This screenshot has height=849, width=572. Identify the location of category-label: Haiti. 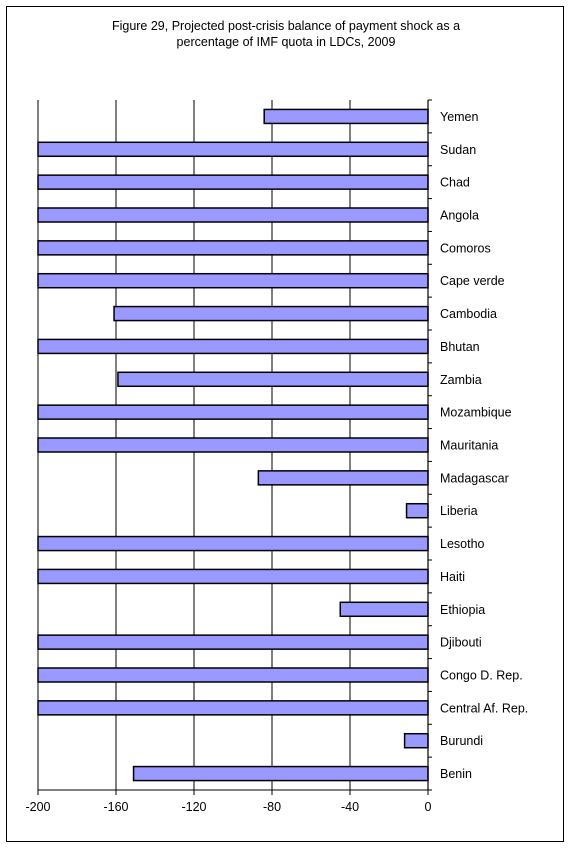
(452, 577).